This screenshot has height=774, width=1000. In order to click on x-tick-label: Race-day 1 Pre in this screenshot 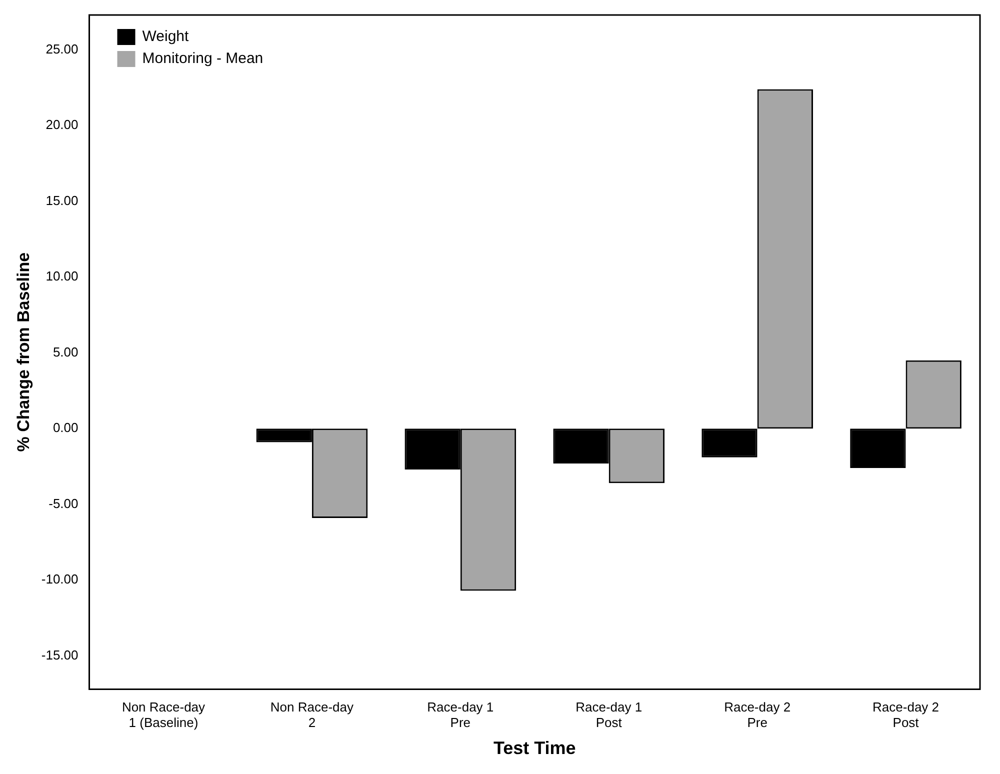, I will do `click(460, 715)`.